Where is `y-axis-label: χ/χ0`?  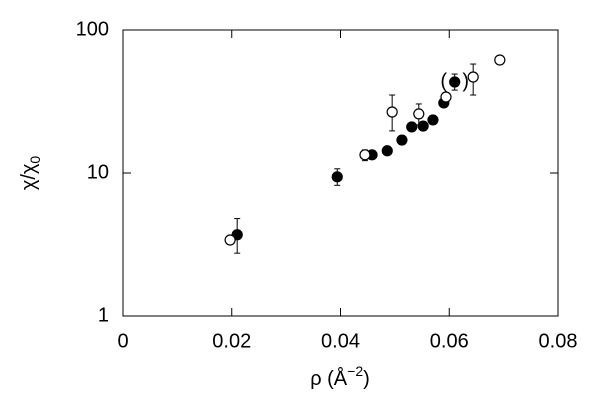
y-axis-label: χ/χ0 is located at coordinates (30, 173).